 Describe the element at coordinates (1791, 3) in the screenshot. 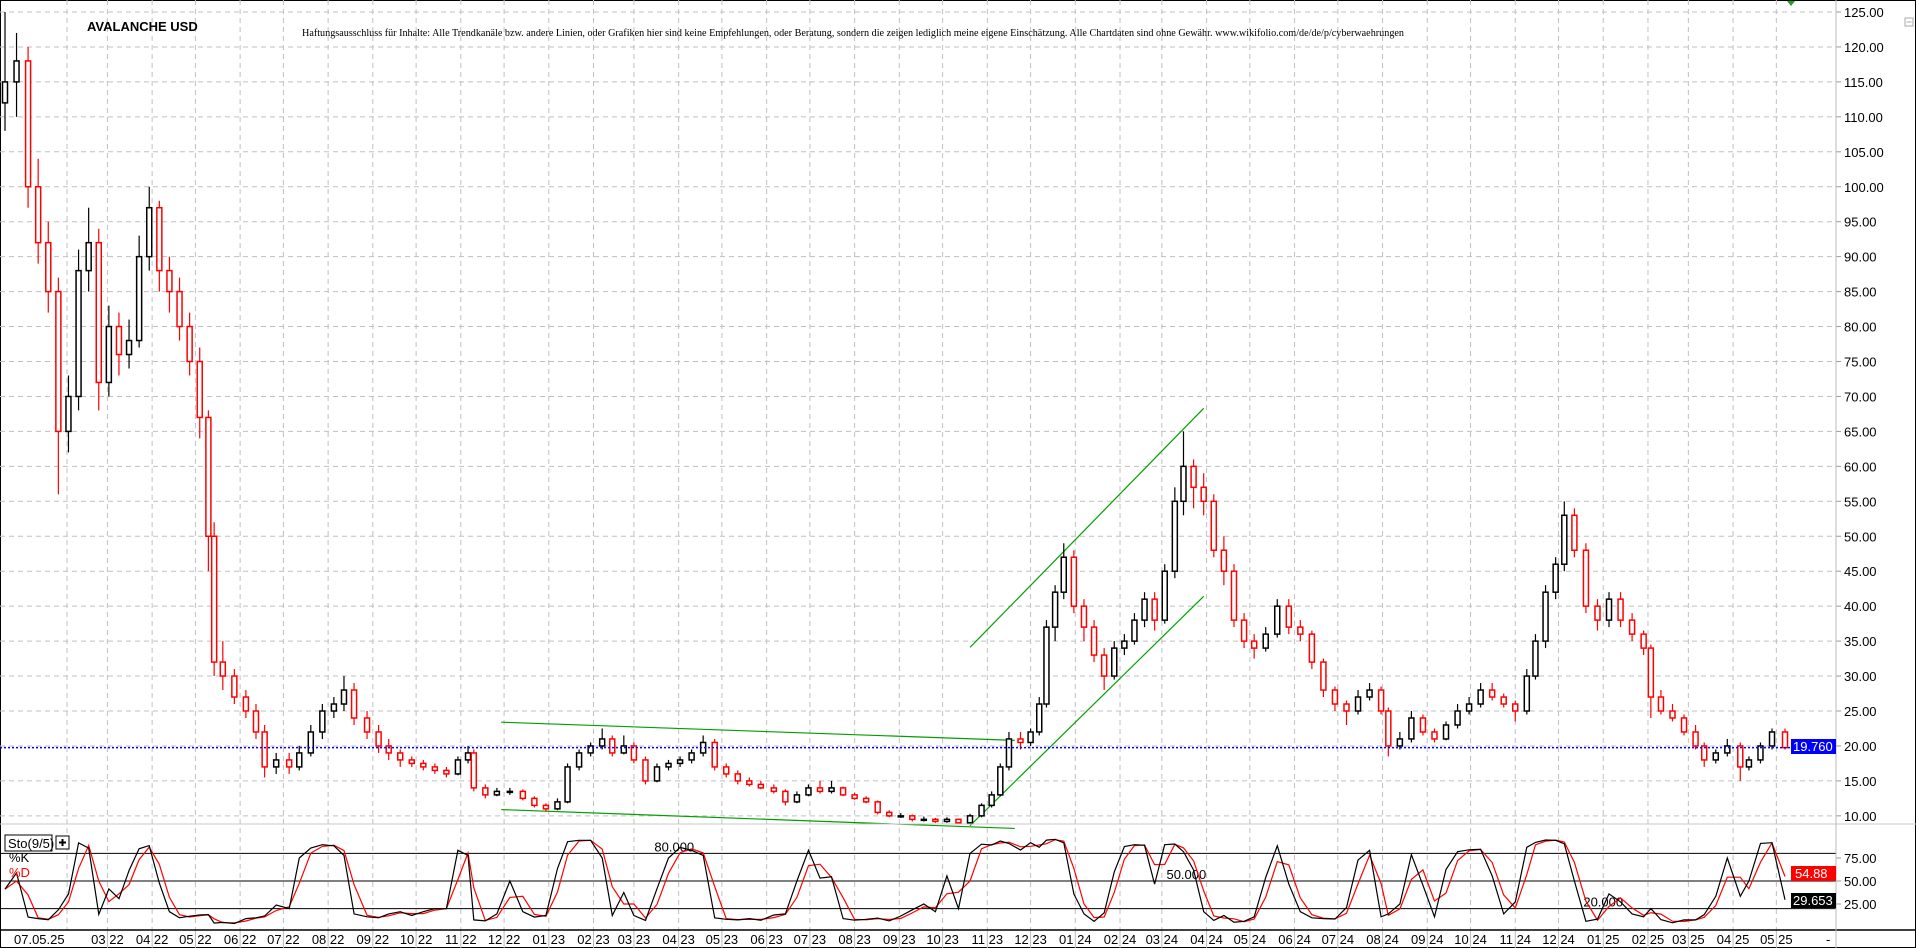

I see `marker-icon` at that location.